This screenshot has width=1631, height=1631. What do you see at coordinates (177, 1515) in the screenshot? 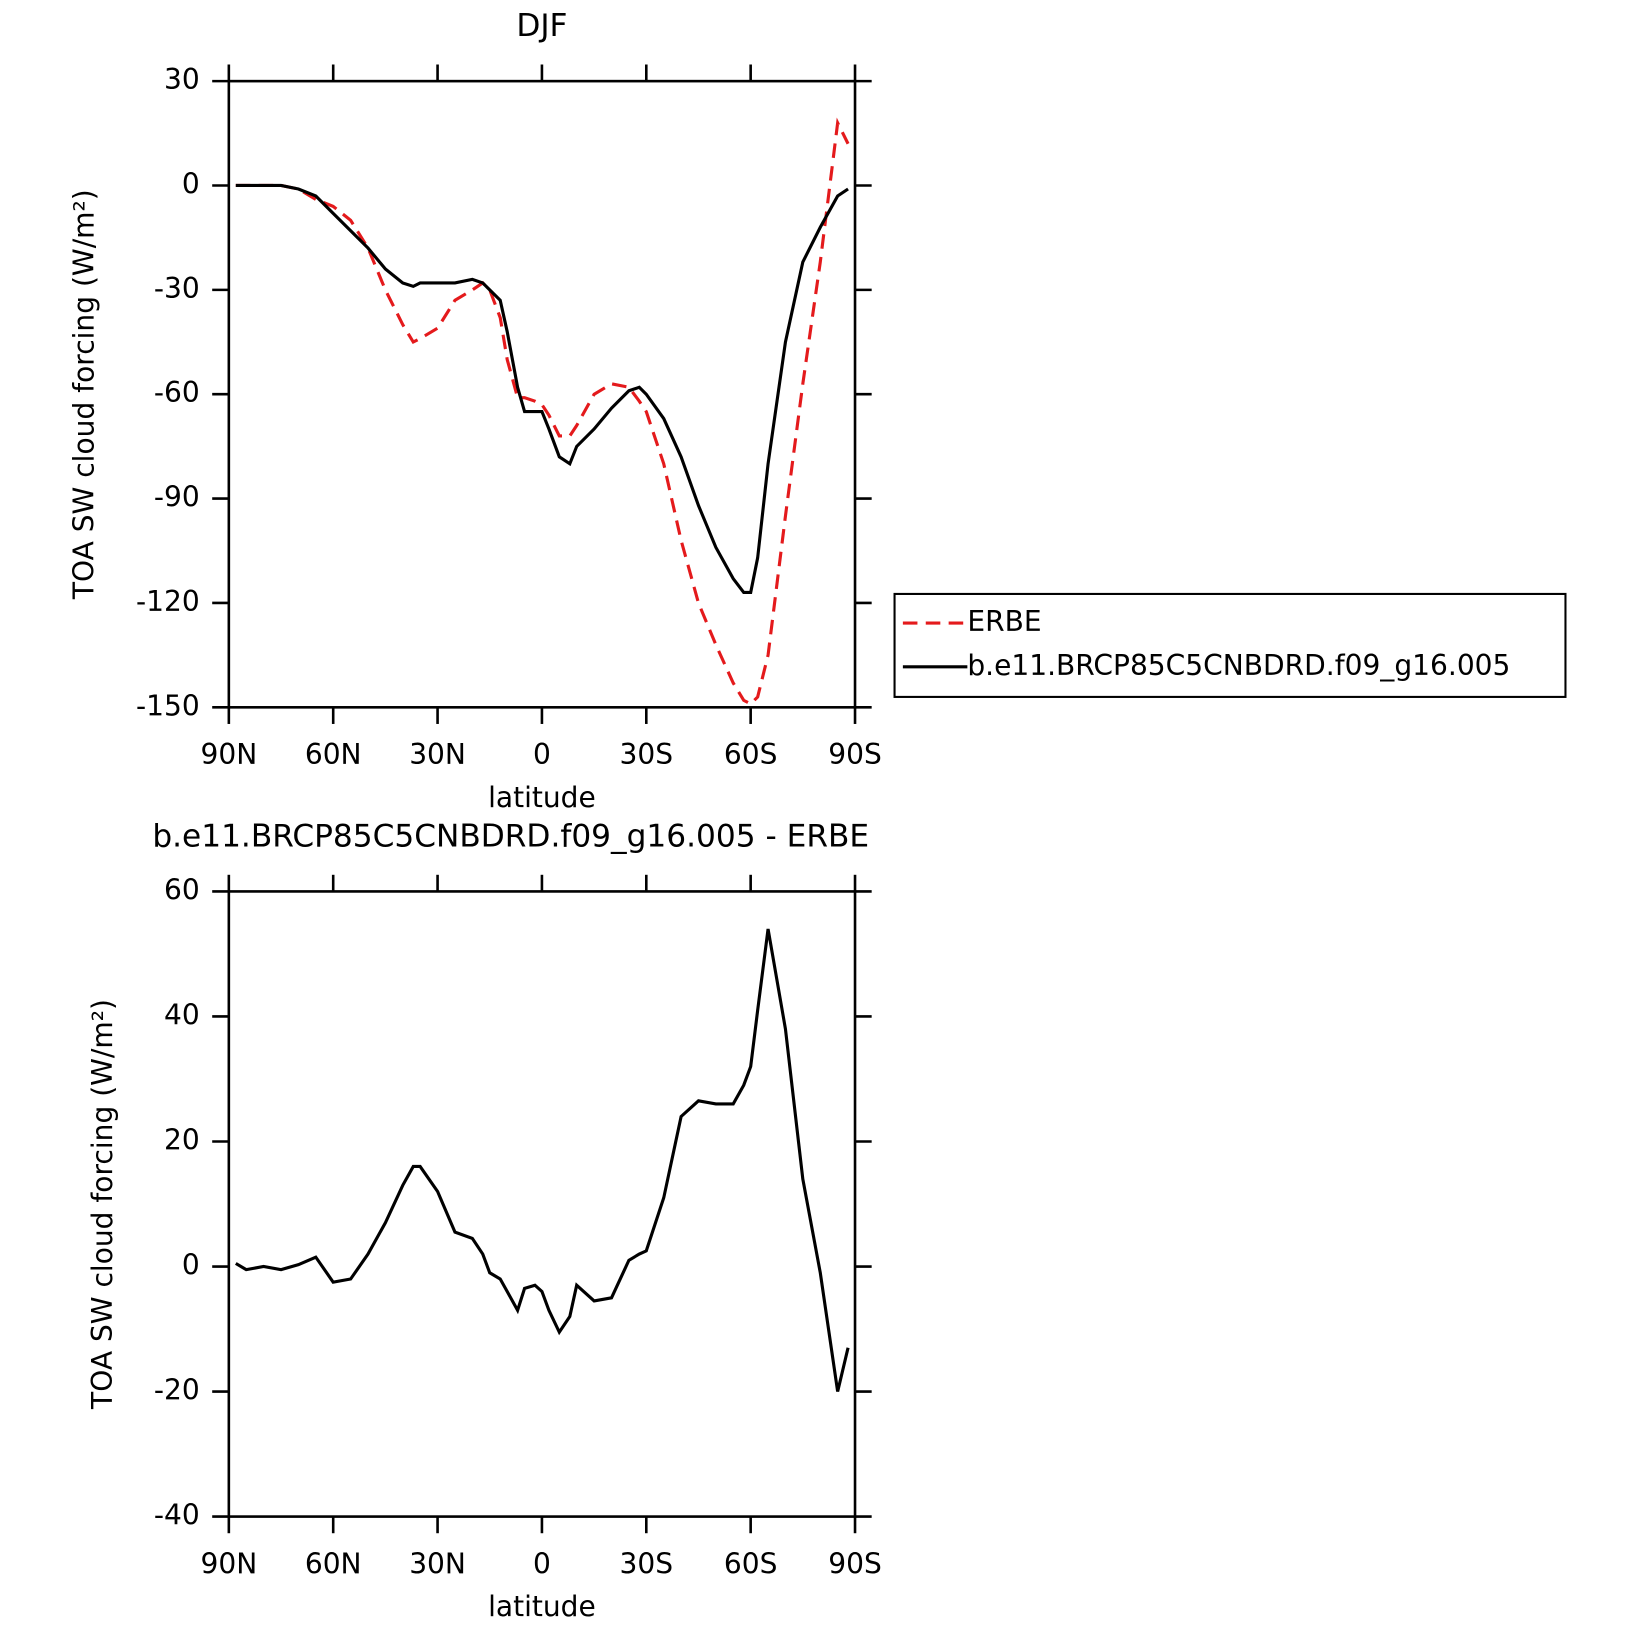
I see `y-tick-label: -40` at bounding box center [177, 1515].